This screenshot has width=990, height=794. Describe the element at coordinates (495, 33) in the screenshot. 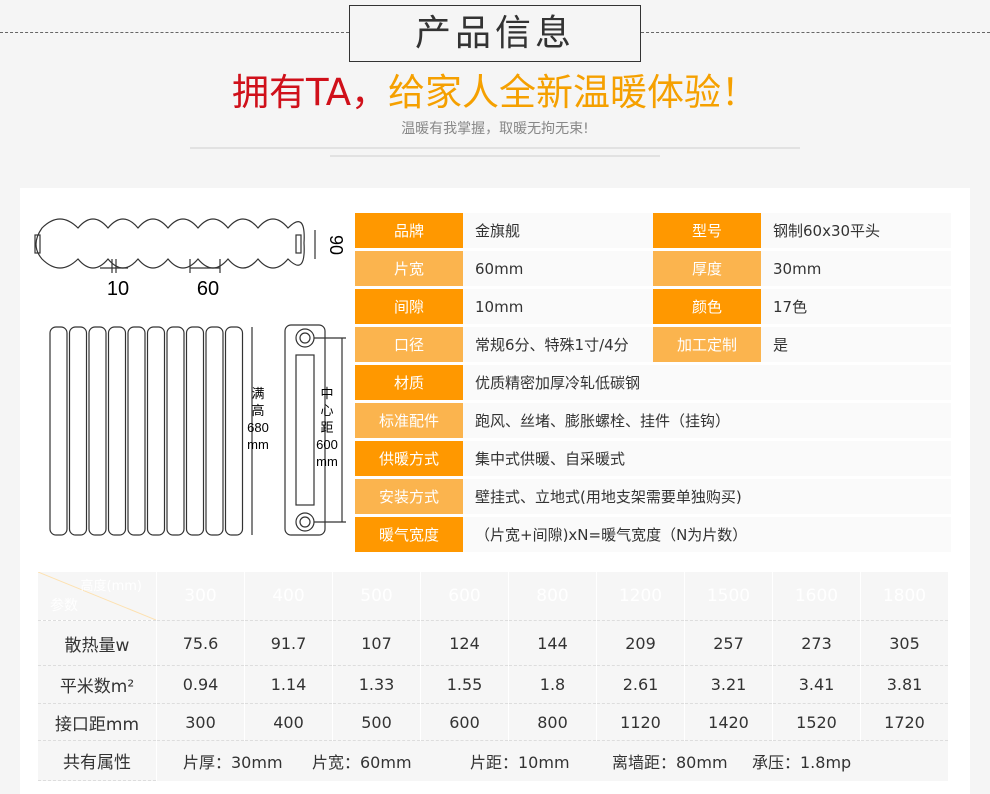

I see `section-title: 产品信息` at that location.